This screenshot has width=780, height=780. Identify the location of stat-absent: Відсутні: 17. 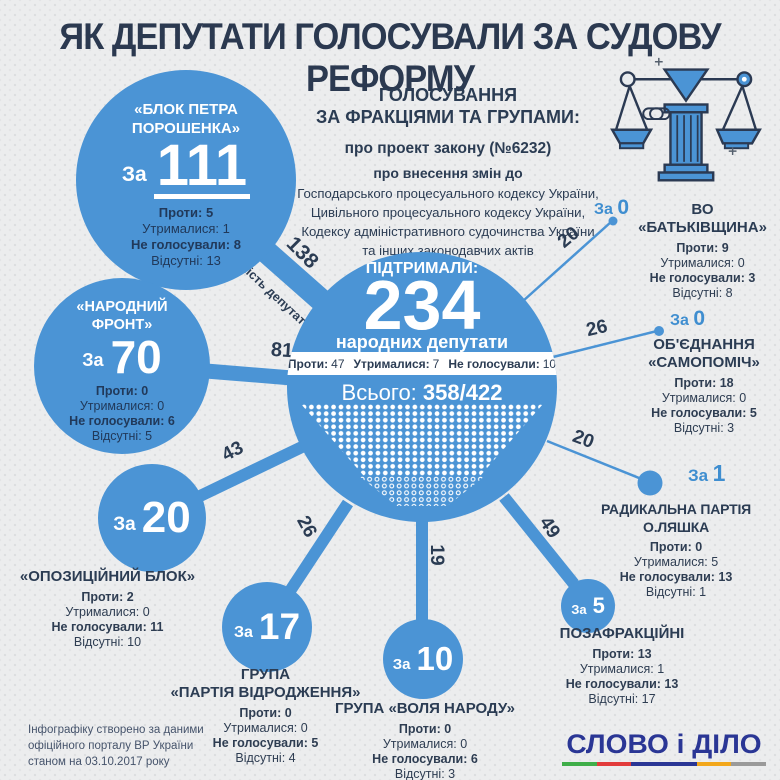
(622, 699).